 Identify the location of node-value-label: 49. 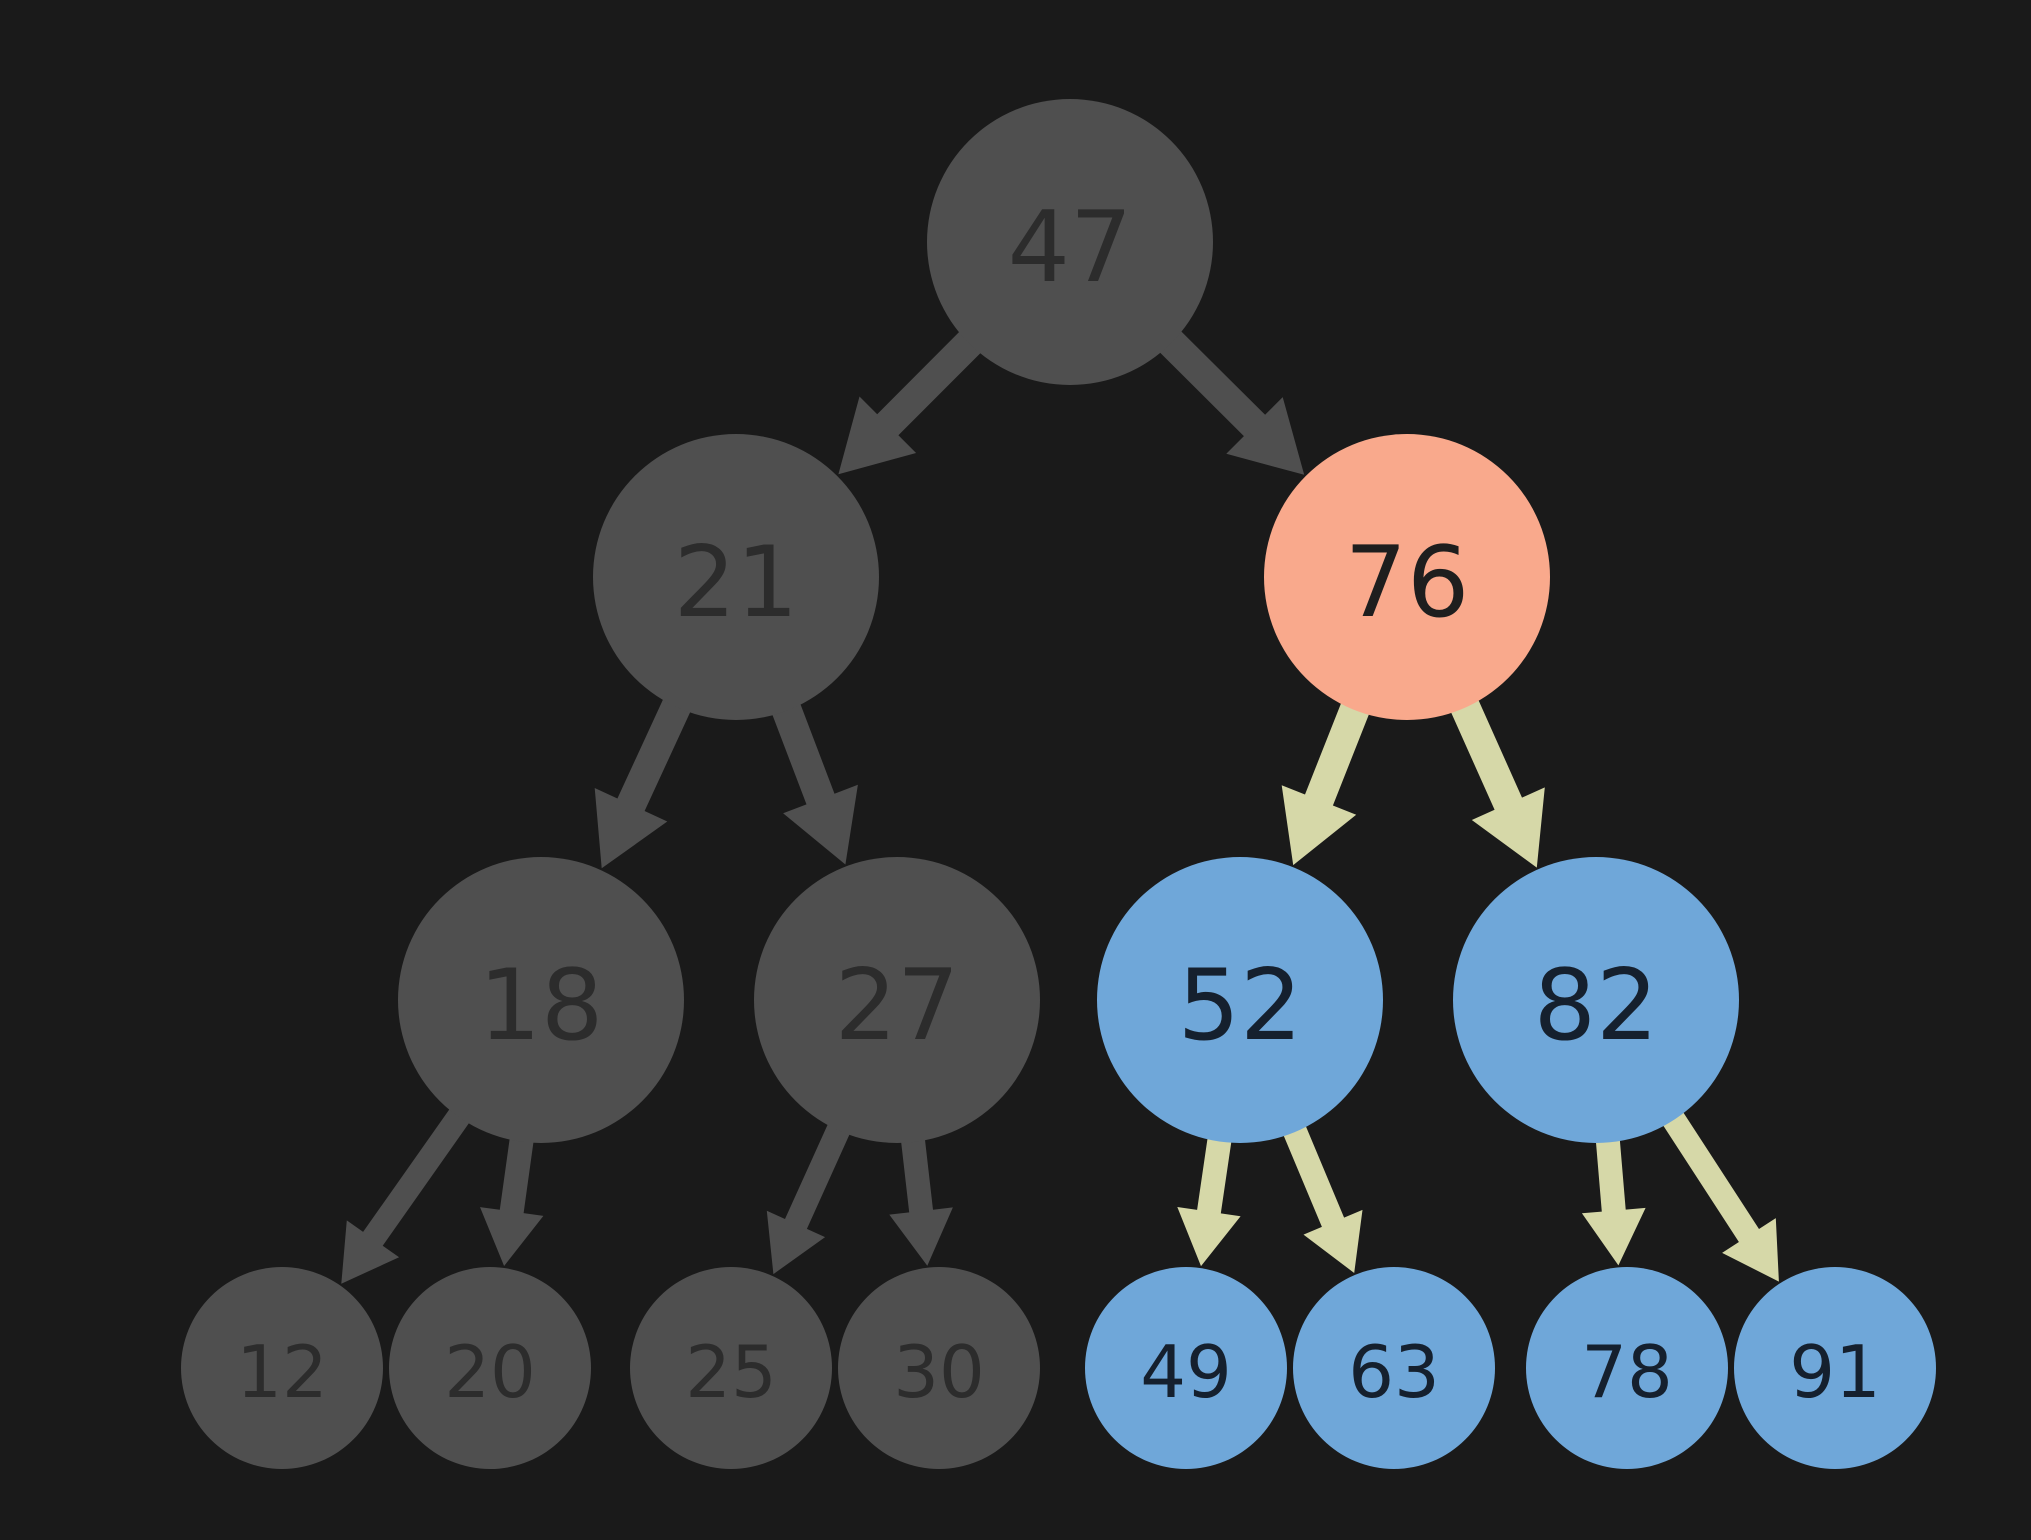
(1186, 1372).